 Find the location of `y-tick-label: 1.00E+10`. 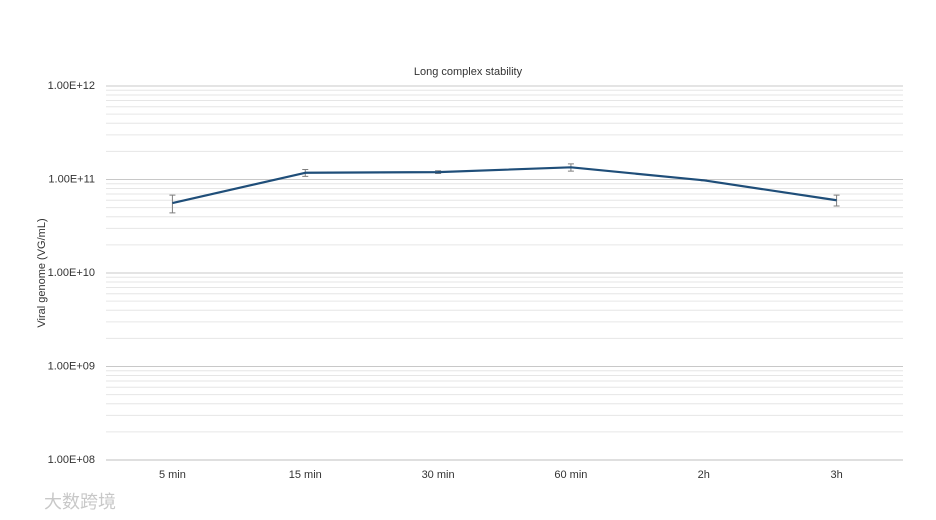

y-tick-label: 1.00E+10 is located at coordinates (71, 273).